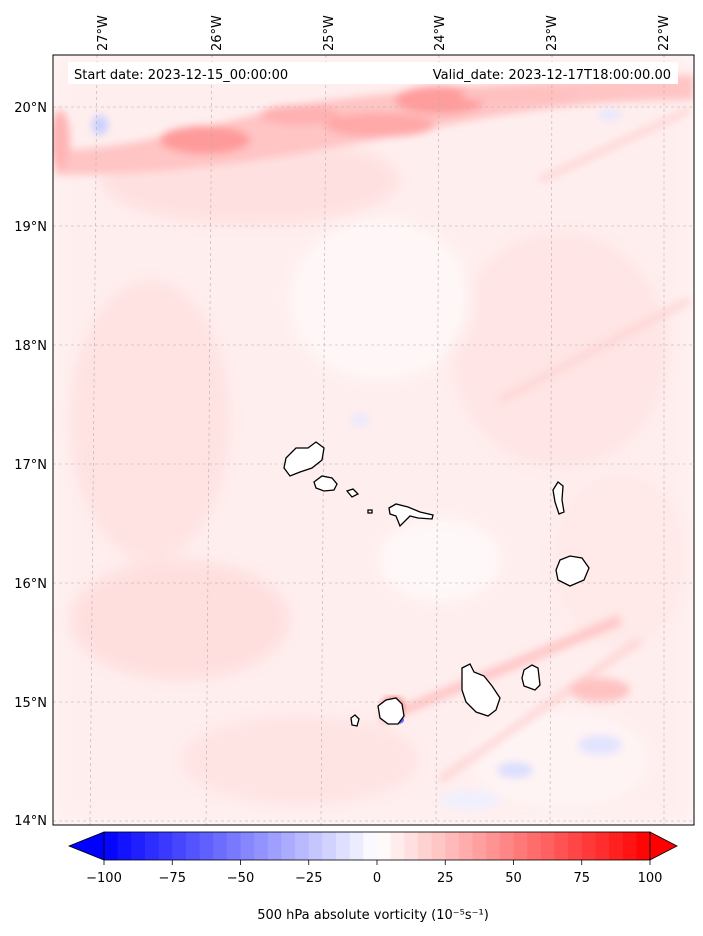  I want to click on header-box, so click(373, 73).